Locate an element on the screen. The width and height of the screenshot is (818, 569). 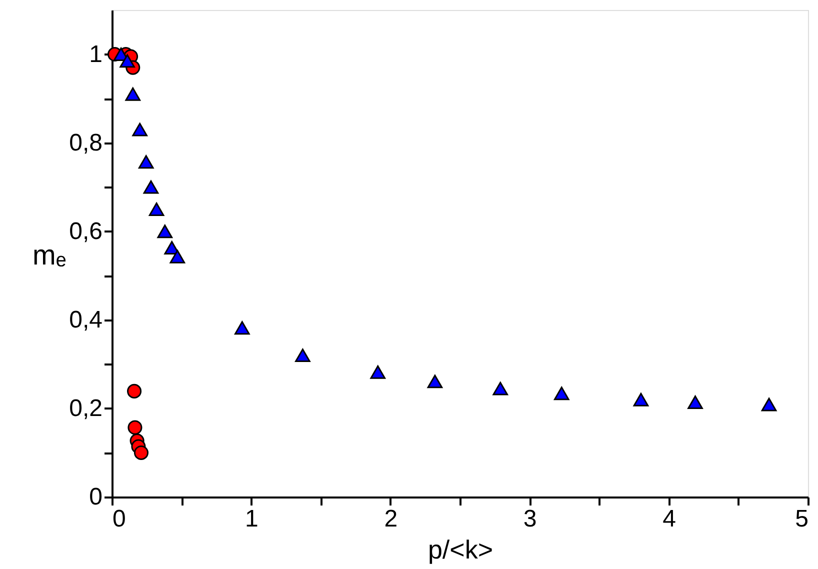
x-tick-label: 0 is located at coordinates (119, 519).